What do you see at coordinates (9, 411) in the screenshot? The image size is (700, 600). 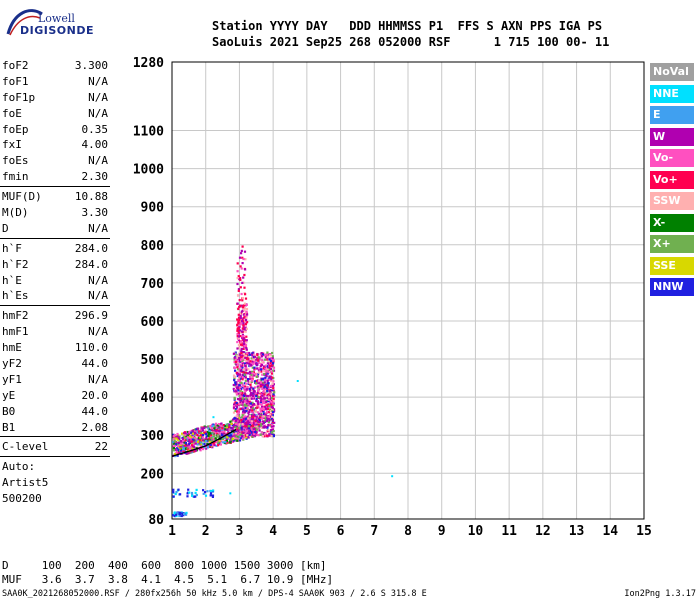 I see `param-name: B0` at bounding box center [9, 411].